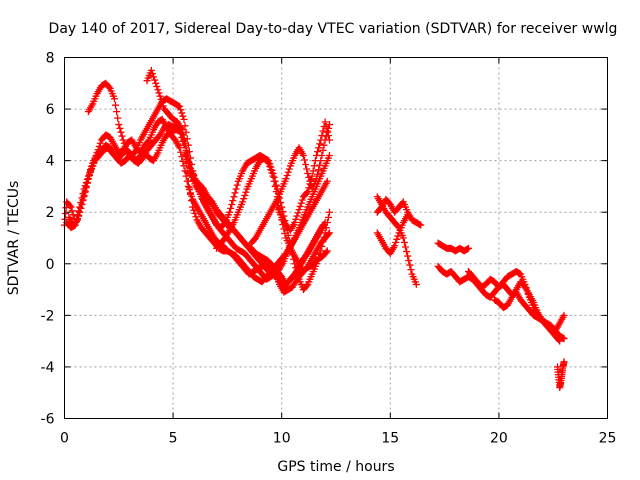 The image size is (640, 480). What do you see at coordinates (173, 439) in the screenshot?
I see `x-tick-label: 5` at bounding box center [173, 439].